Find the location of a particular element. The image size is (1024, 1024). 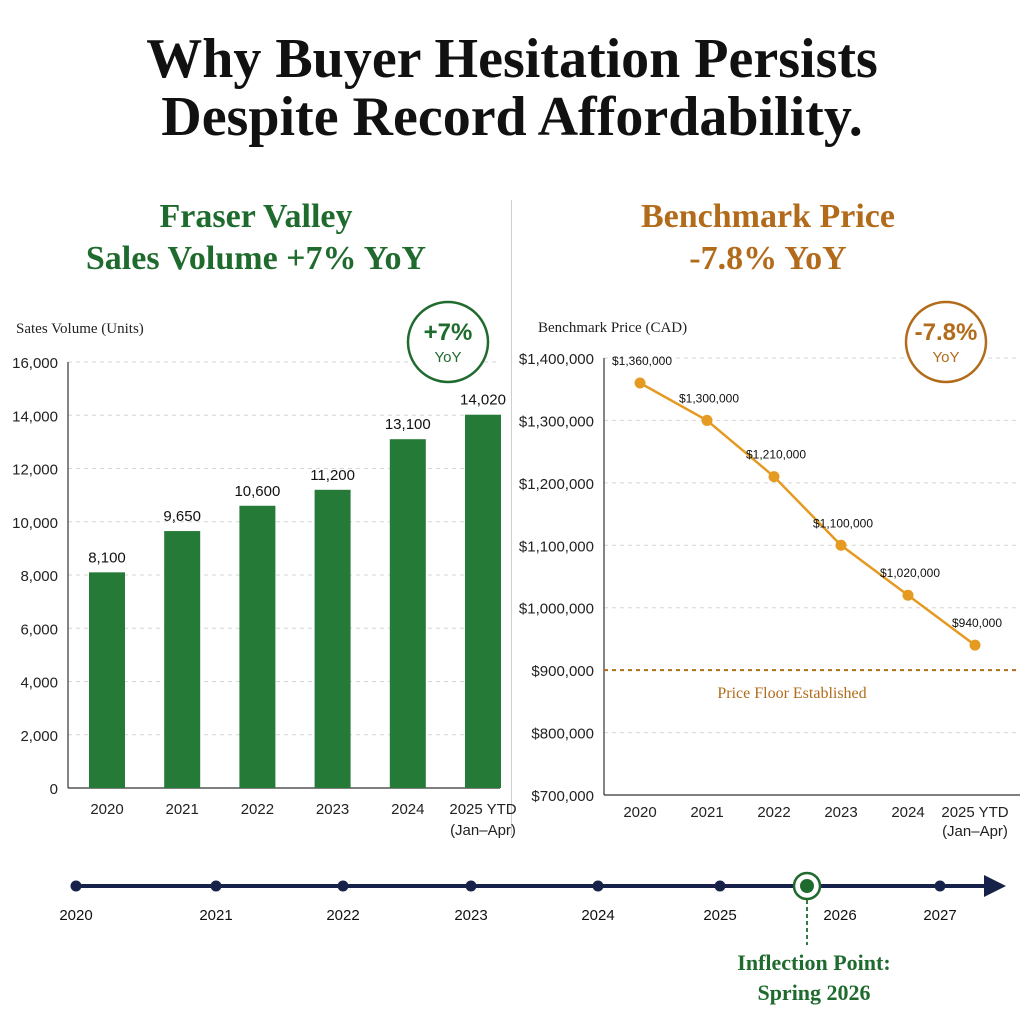

price-x-tick-label: 2022 is located at coordinates (773, 812).